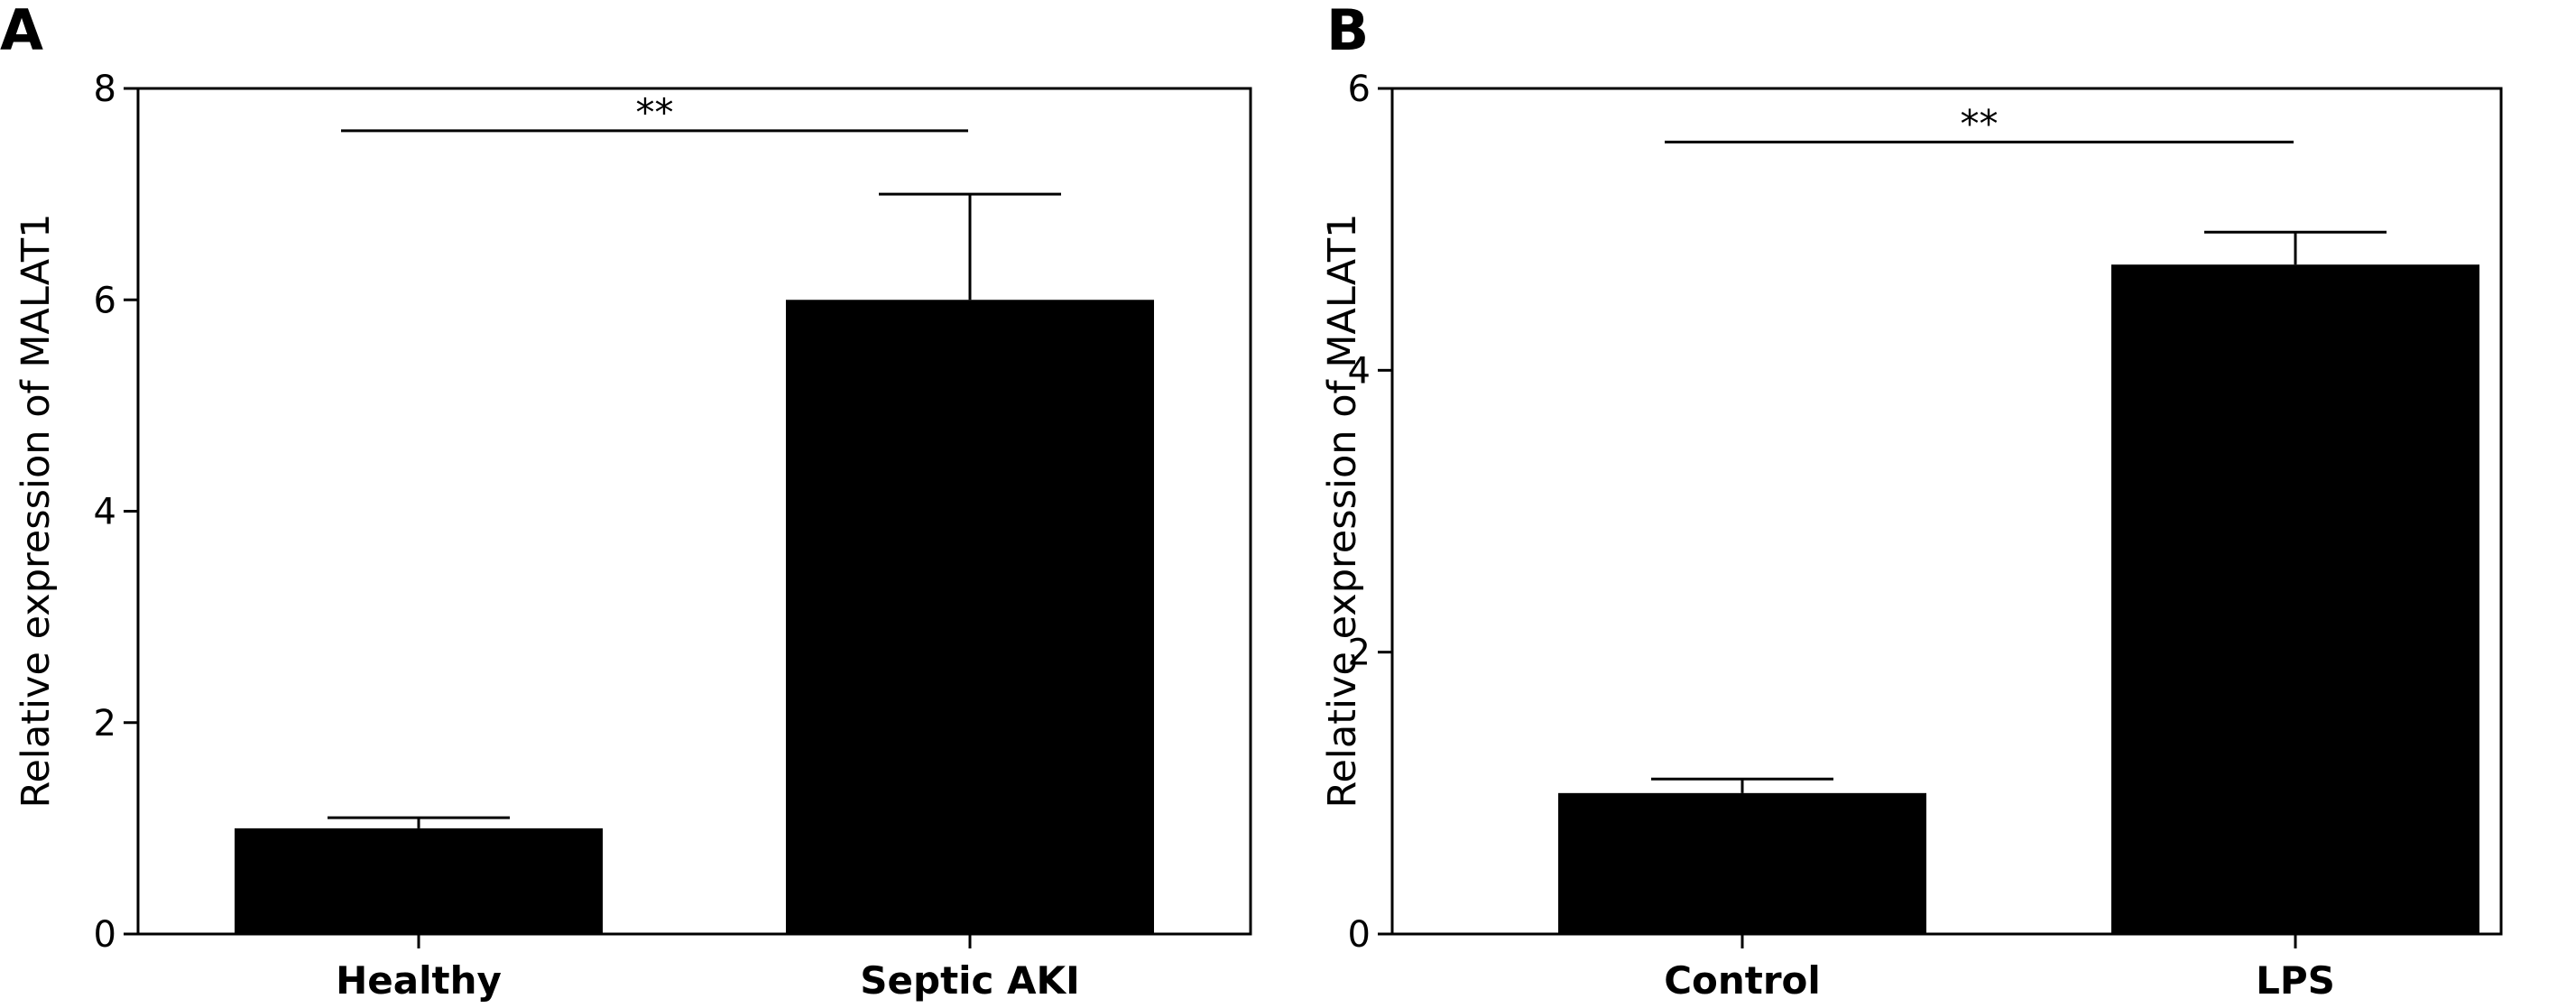 This screenshot has width=2576, height=1008. Describe the element at coordinates (1742, 980) in the screenshot. I see `x-category-label: Control` at that location.